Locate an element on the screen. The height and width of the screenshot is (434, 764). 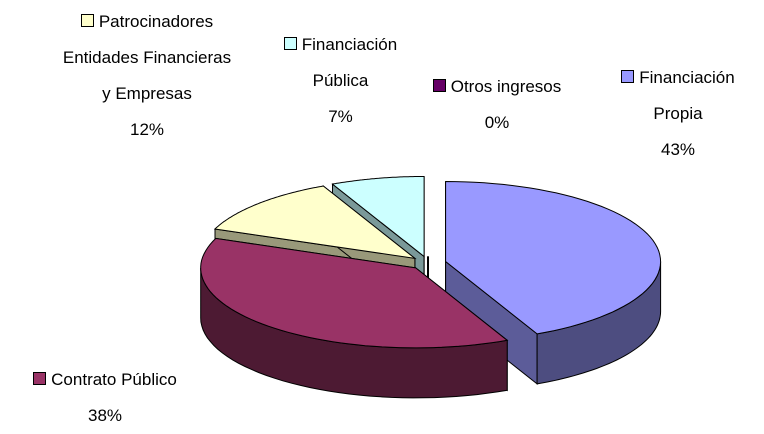
legend-label: Otros ingresos is located at coordinates (506, 86).